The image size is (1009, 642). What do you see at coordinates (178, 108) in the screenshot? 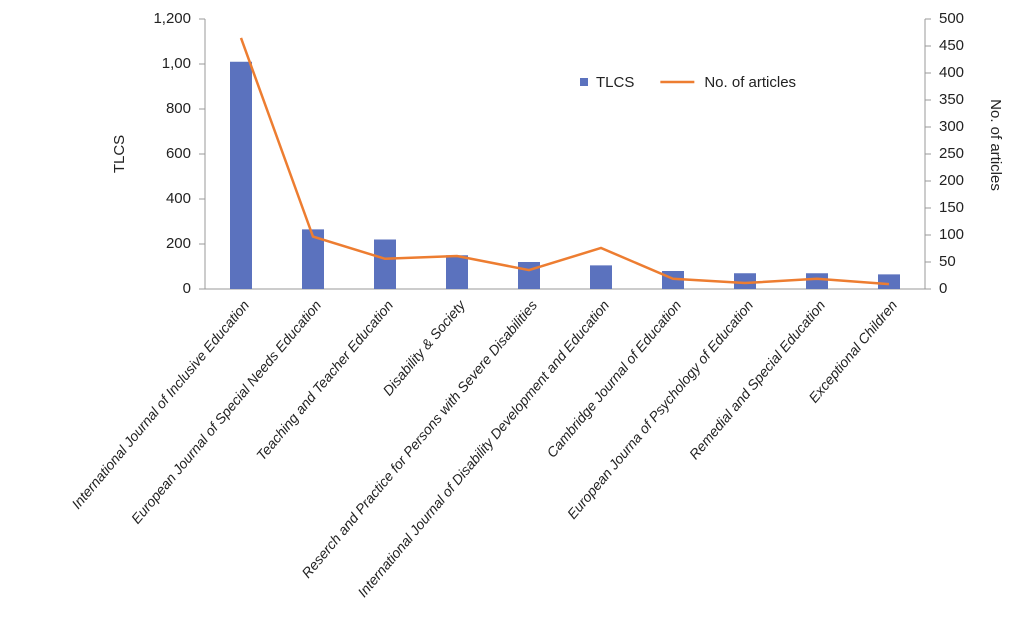
I see `y-tick-label: 800` at bounding box center [178, 108].